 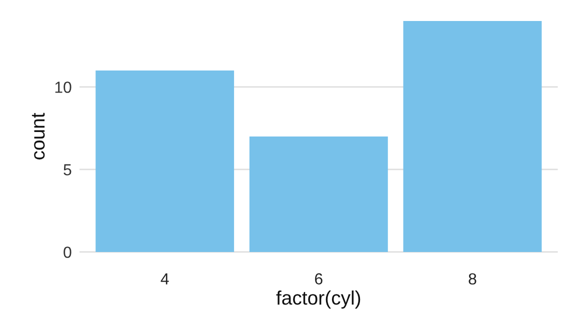 I want to click on x-tick-label: 4, so click(x=164, y=278).